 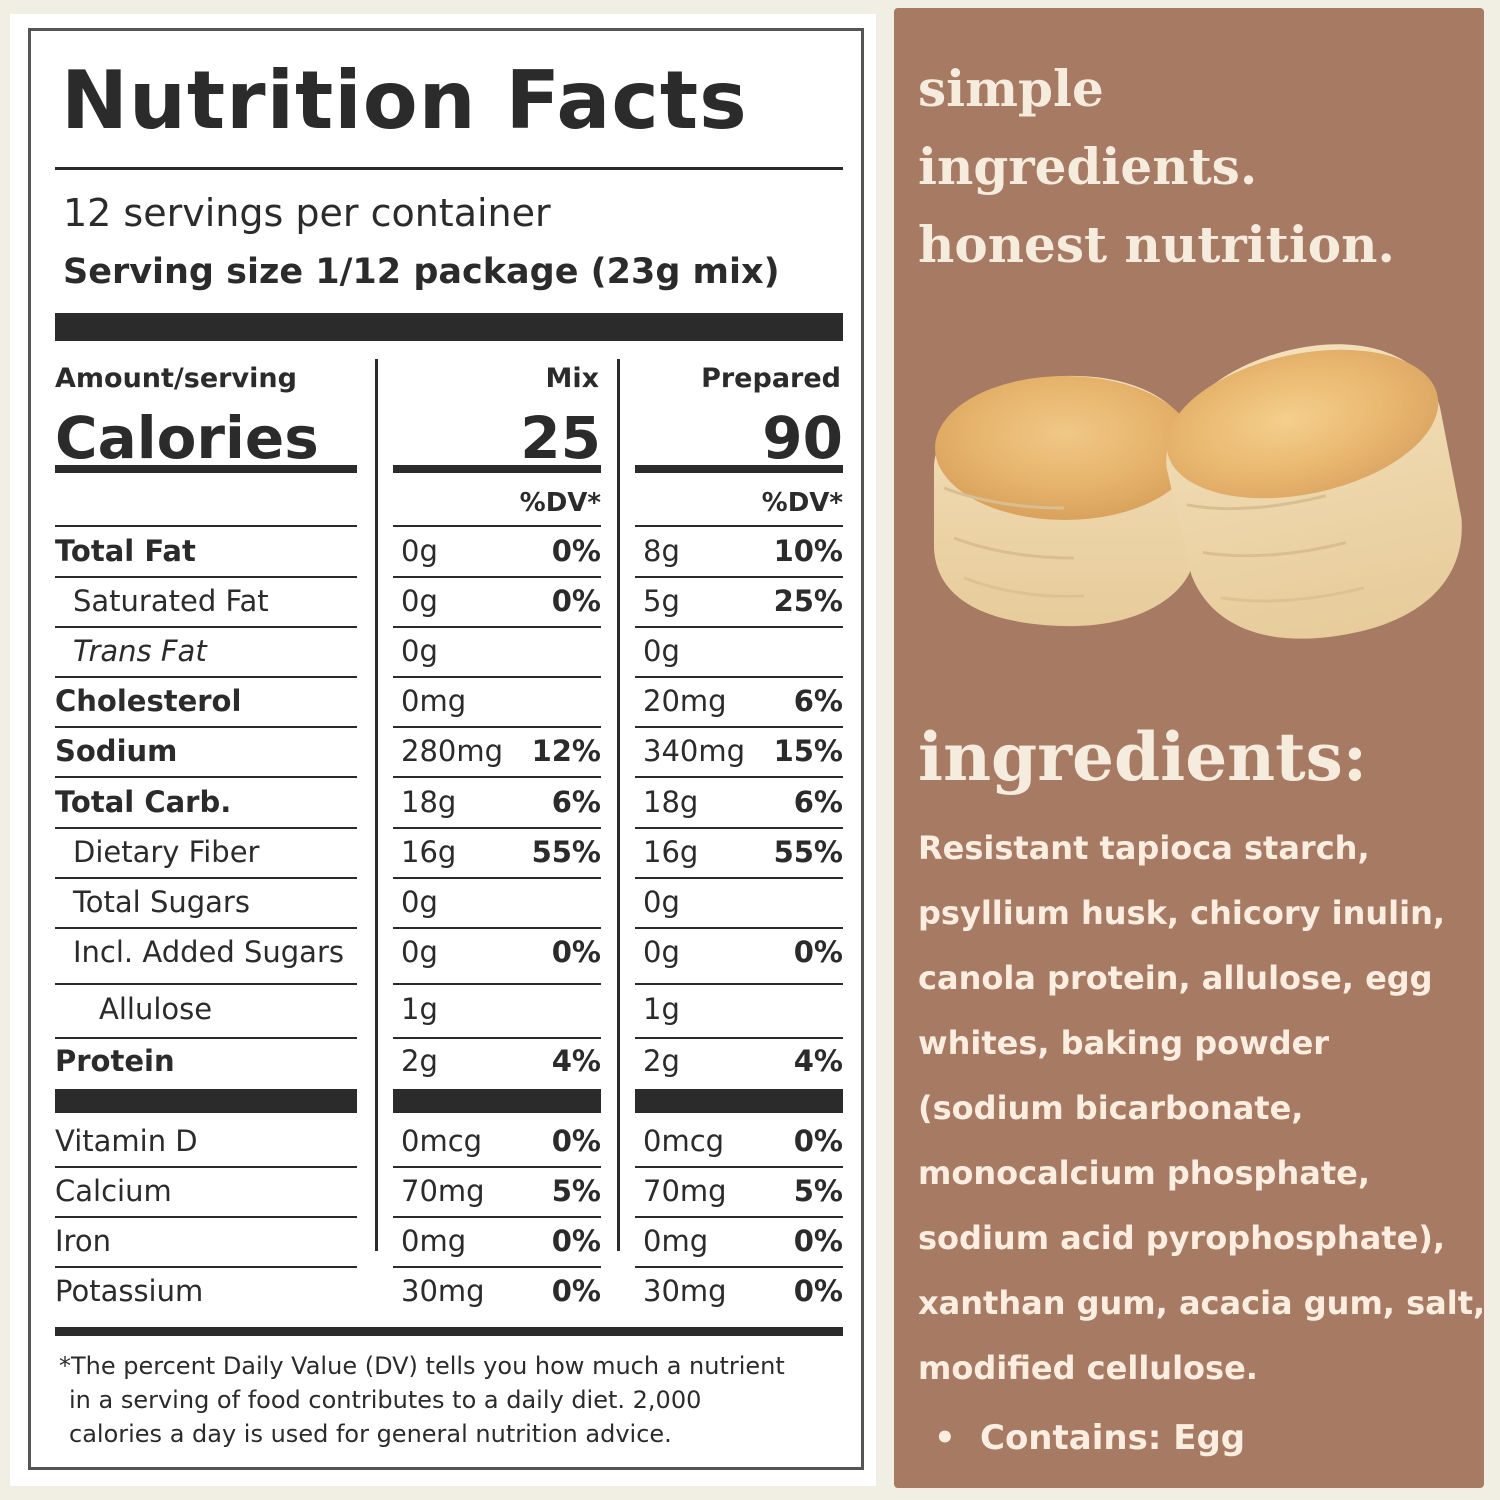 What do you see at coordinates (676, 1241) in the screenshot?
I see `prepared-amount: 0mg` at bounding box center [676, 1241].